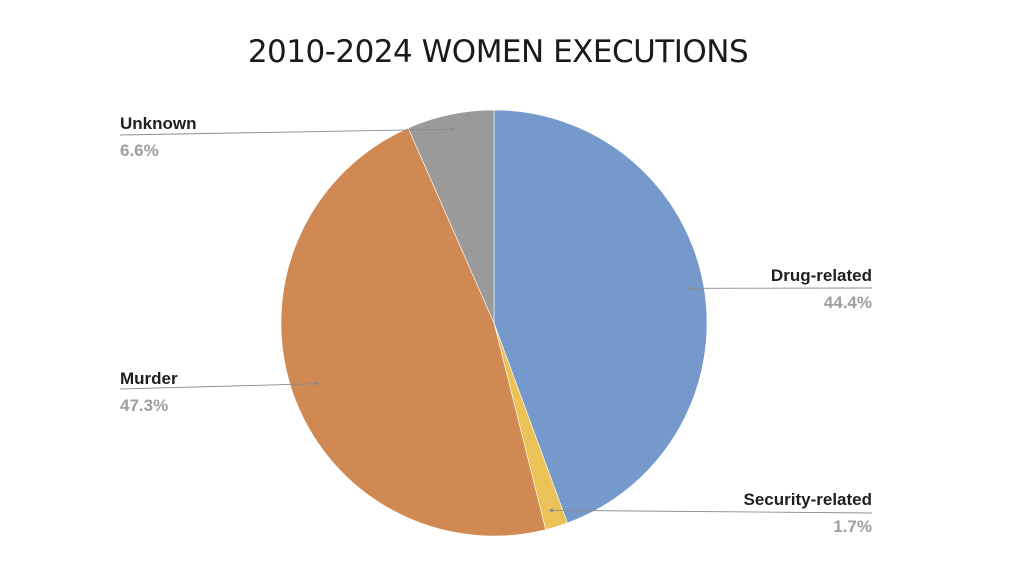  What do you see at coordinates (218, 386) in the screenshot?
I see `leader-line-murder` at bounding box center [218, 386].